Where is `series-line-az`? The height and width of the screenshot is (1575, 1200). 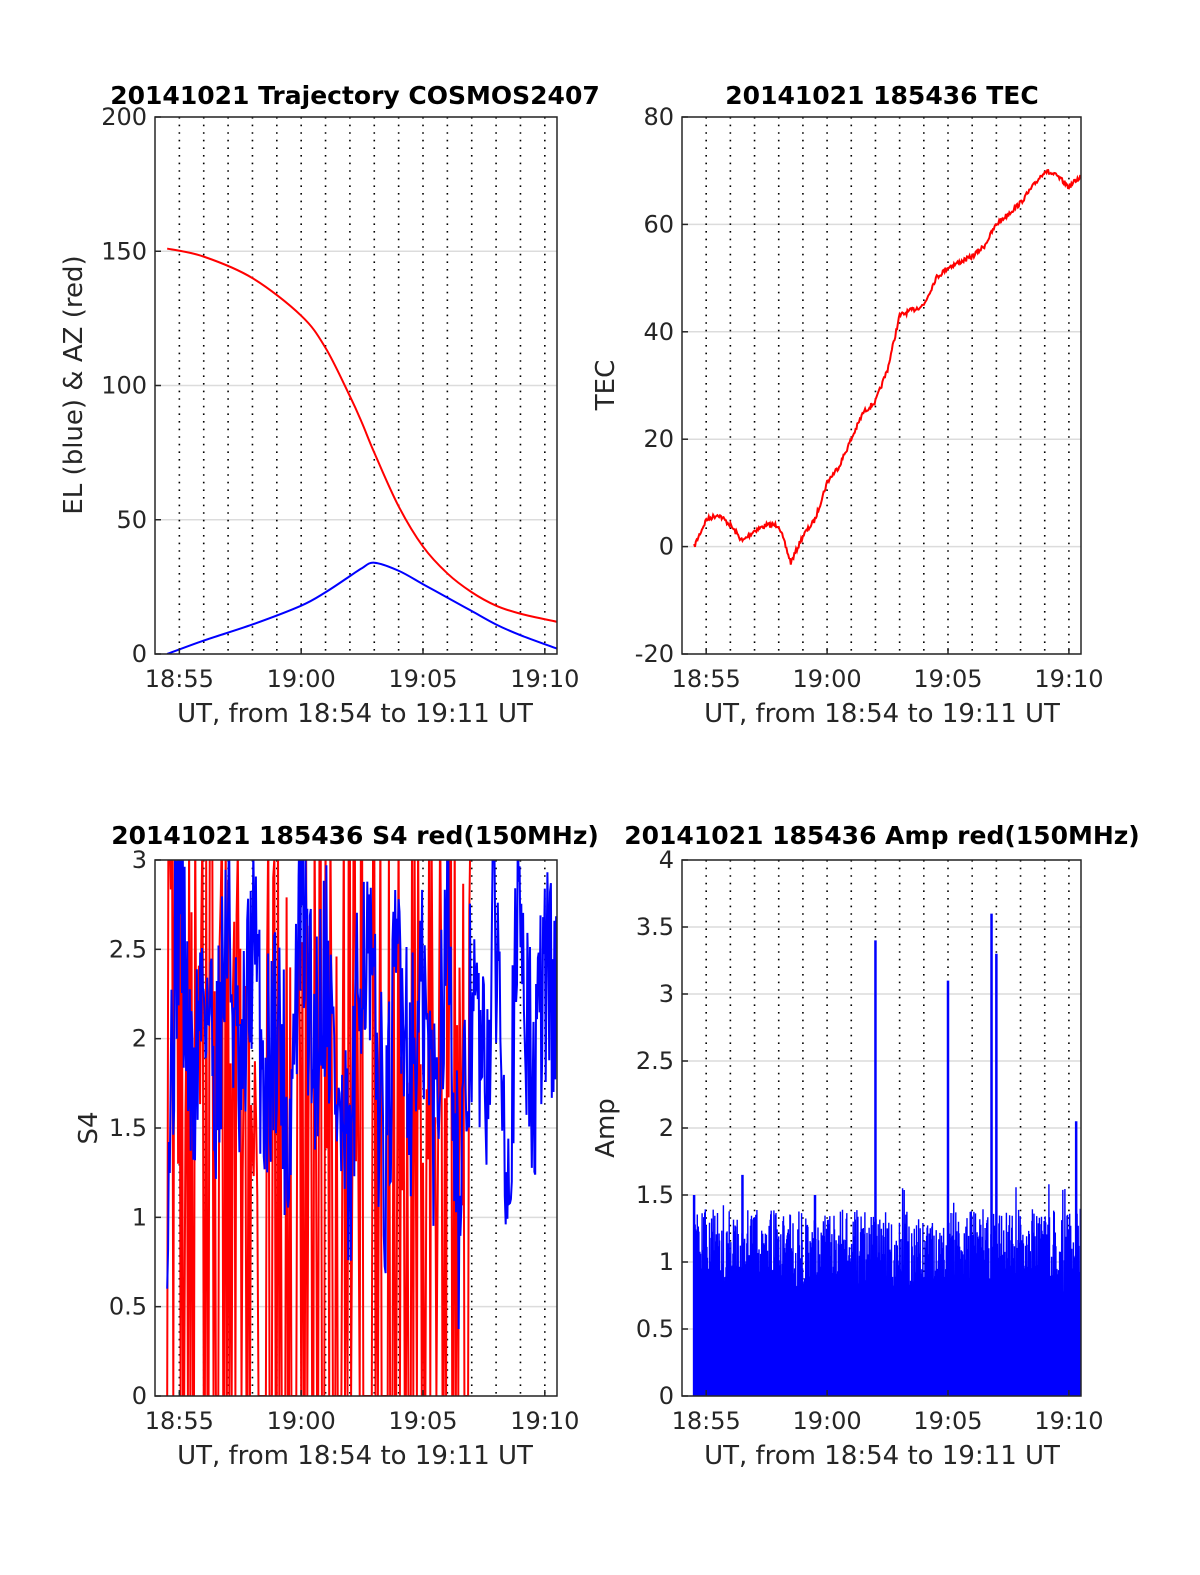 series-line-az is located at coordinates (361, 435).